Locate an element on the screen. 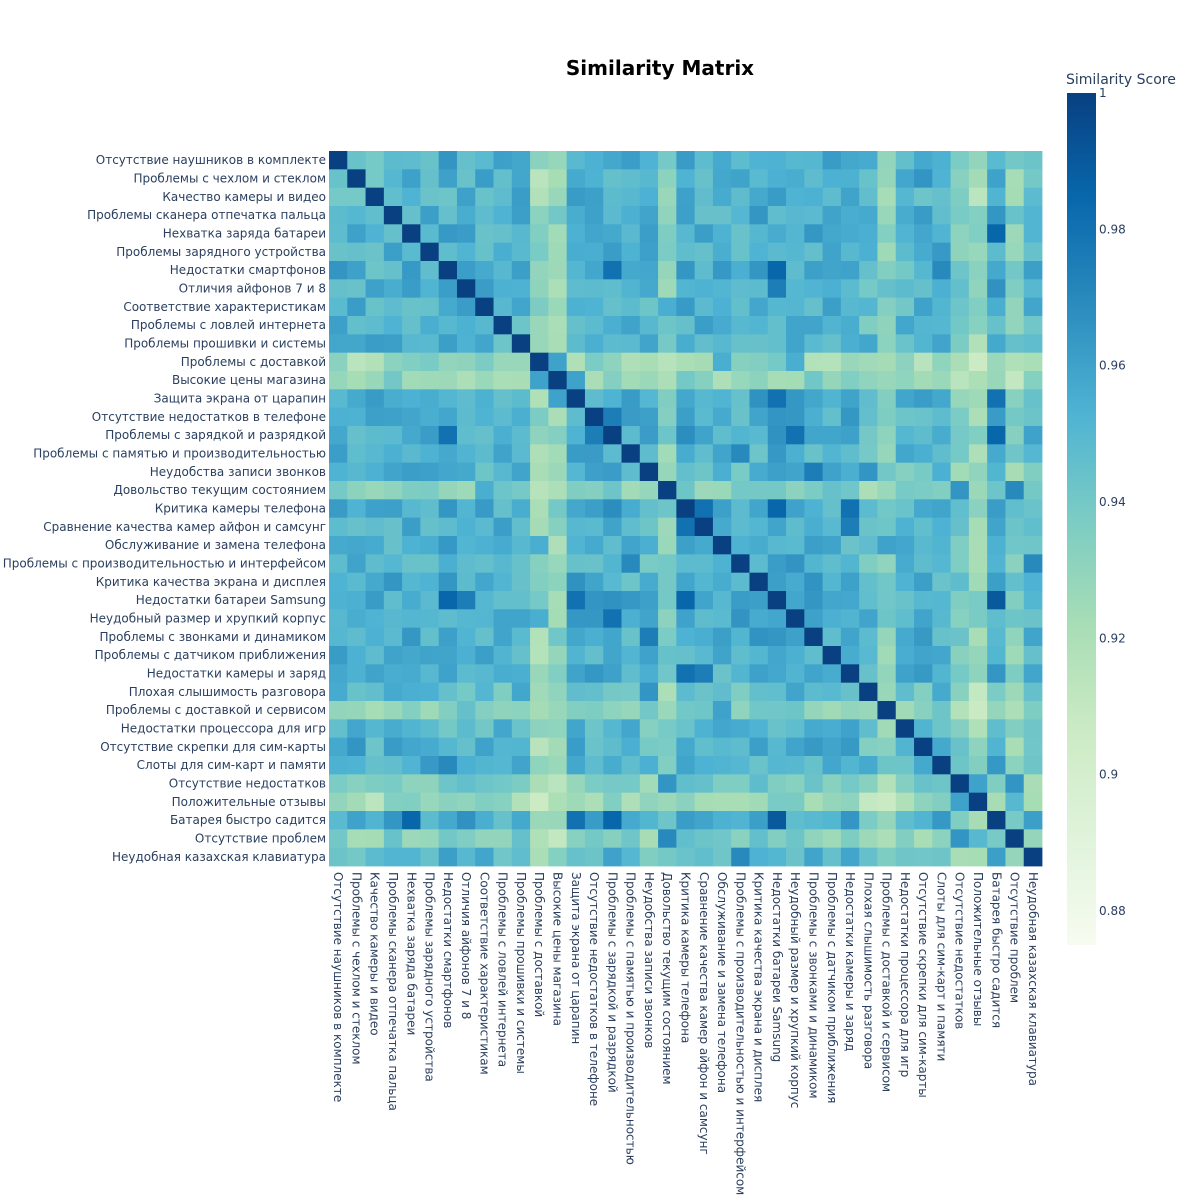 The height and width of the screenshot is (1204, 1200). x-tick-label: Проблемы с звонками и динамиком is located at coordinates (813, 985).